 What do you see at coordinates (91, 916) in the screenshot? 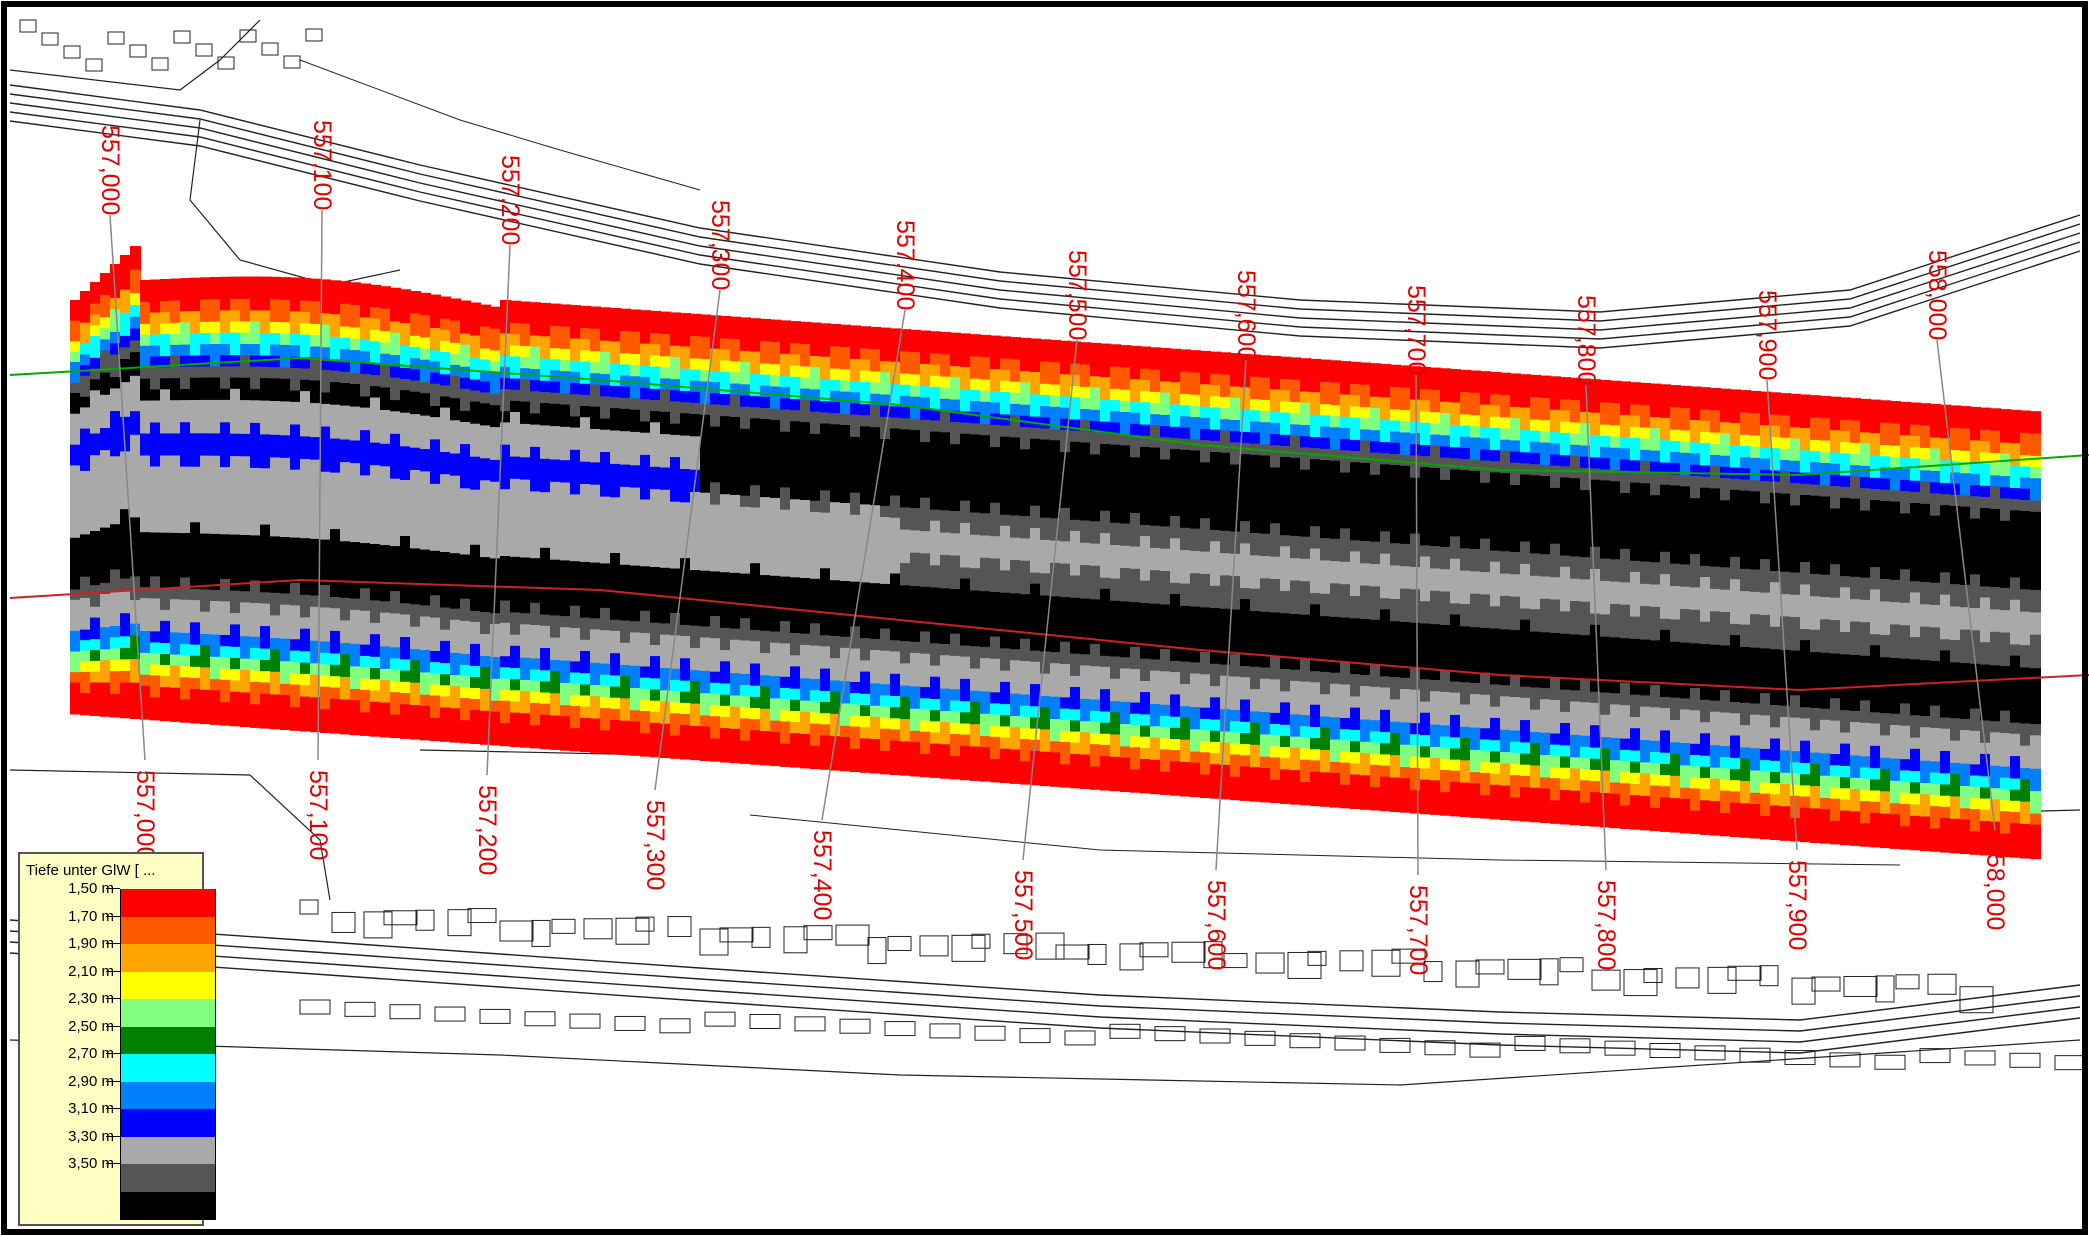
I see `legend-label: 1,70 m` at bounding box center [91, 916].